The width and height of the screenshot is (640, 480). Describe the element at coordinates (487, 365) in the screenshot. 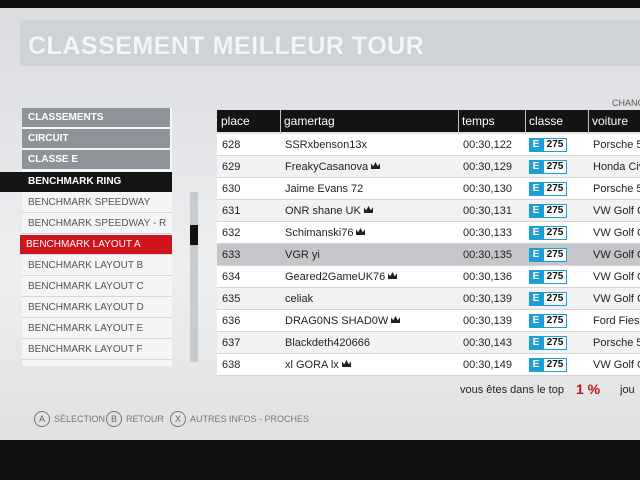

I see `temps: 00:30,149` at that location.